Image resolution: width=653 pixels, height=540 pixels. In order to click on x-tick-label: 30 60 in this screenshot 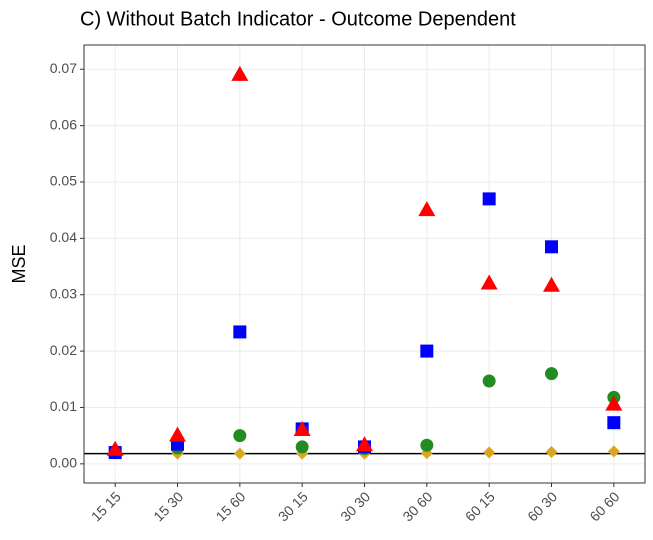, I will do `click(417, 506)`.